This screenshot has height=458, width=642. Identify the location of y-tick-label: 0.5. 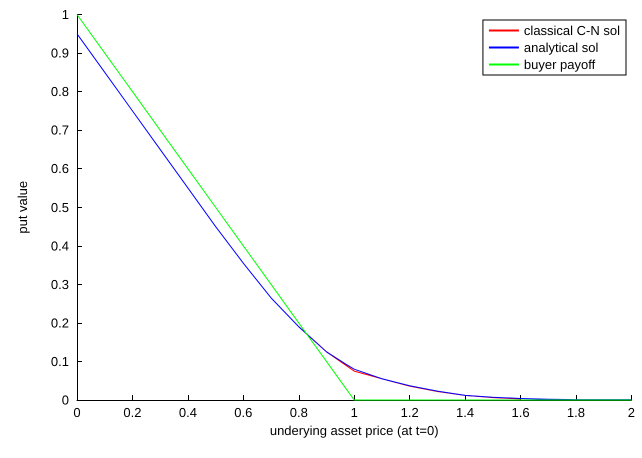
(59, 207).